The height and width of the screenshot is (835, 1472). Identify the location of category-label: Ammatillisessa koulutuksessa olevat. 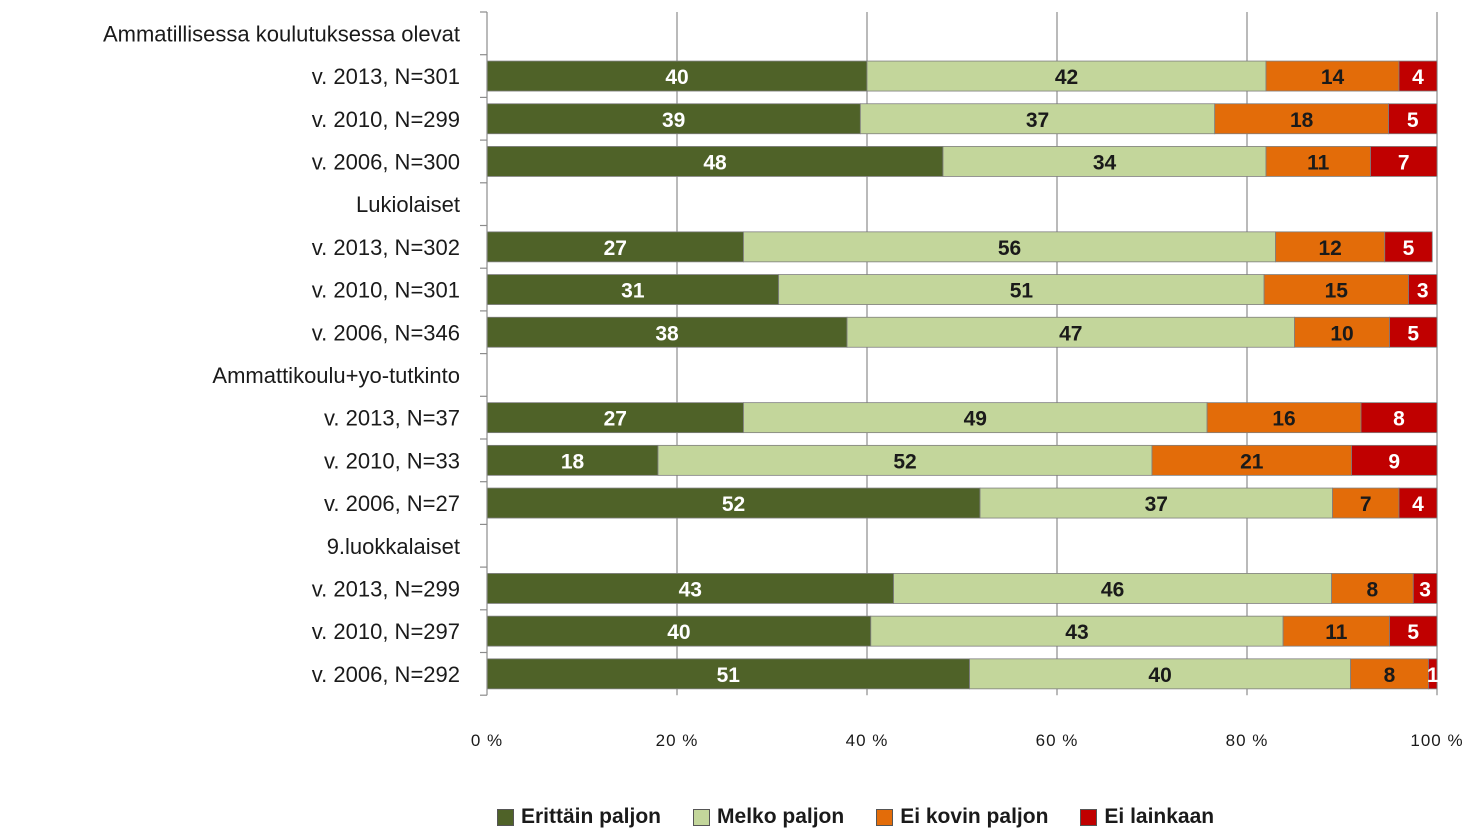
(281, 33).